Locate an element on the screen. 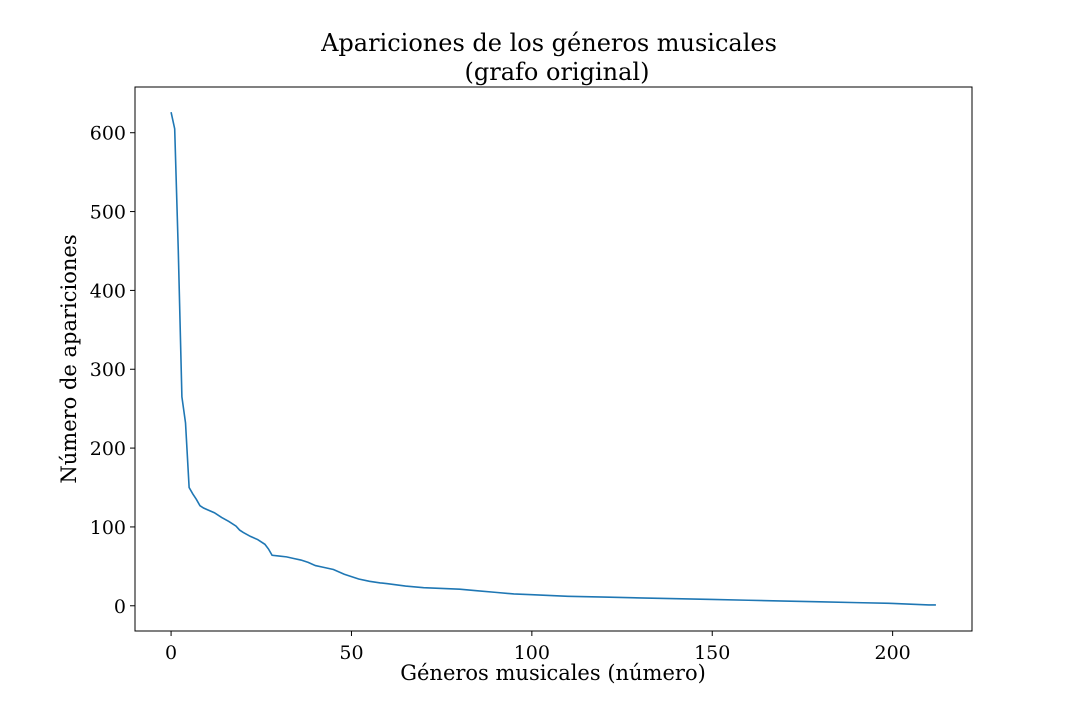 This screenshot has height=720, width=1080. y-tick-label: 0 is located at coordinates (120, 607).